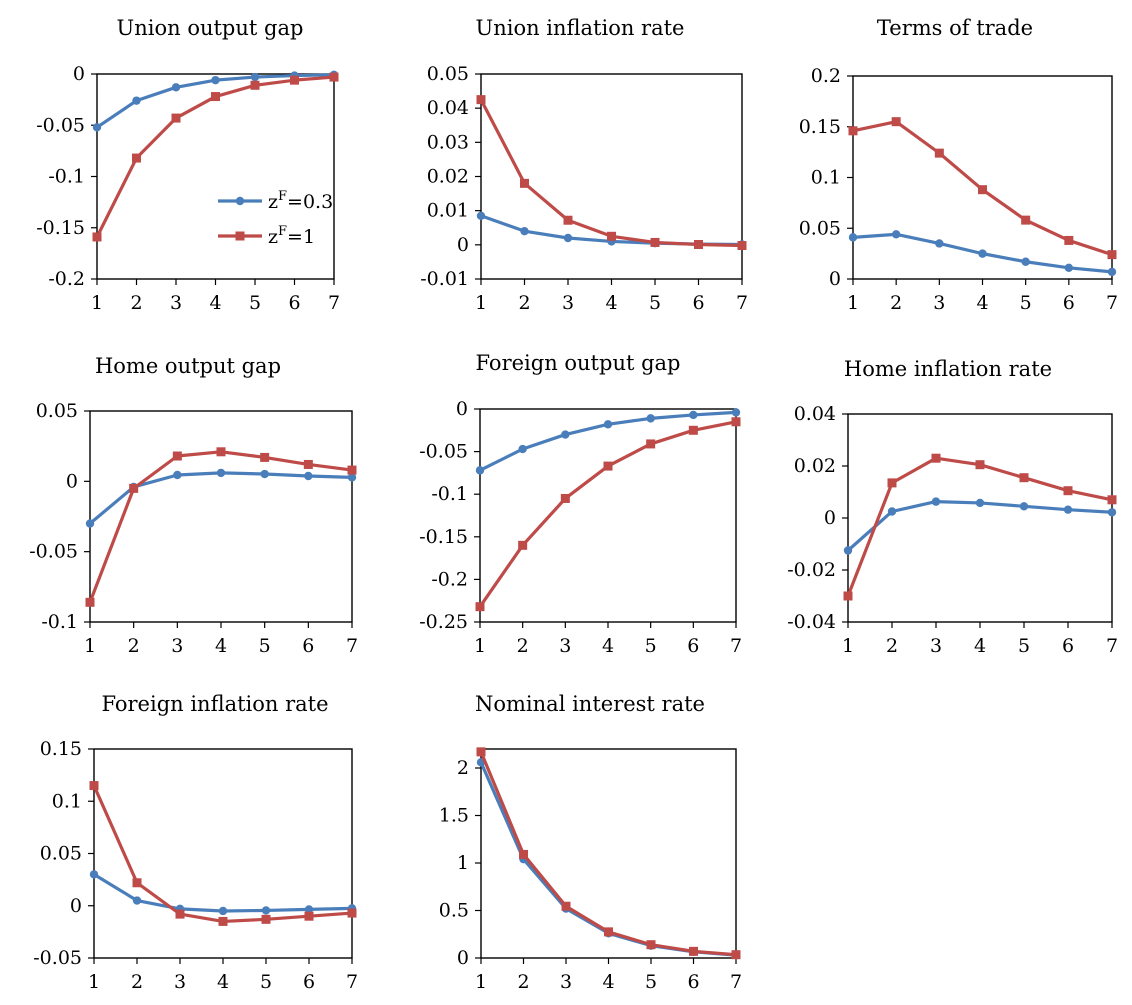  What do you see at coordinates (53, 552) in the screenshot?
I see `y-tick-label: -0.05` at bounding box center [53, 552].